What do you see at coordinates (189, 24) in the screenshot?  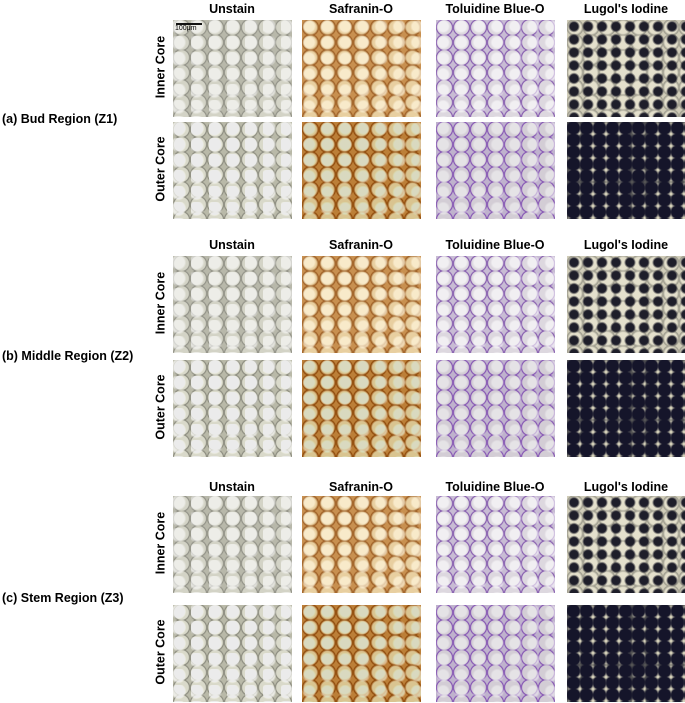 I see `scale-bar-line` at bounding box center [189, 24].